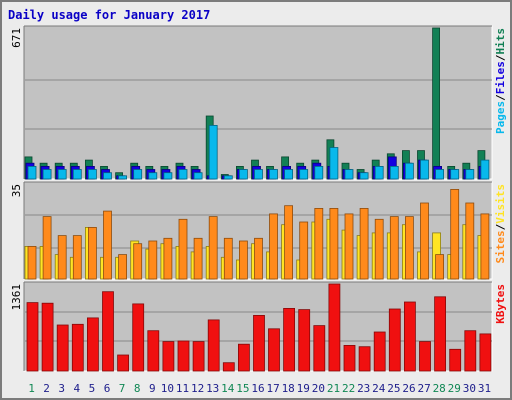 This screenshot has width=512, height=400. What do you see at coordinates (469, 388) in the screenshot?
I see `x-tick-label-day-30: 30` at bounding box center [469, 388].